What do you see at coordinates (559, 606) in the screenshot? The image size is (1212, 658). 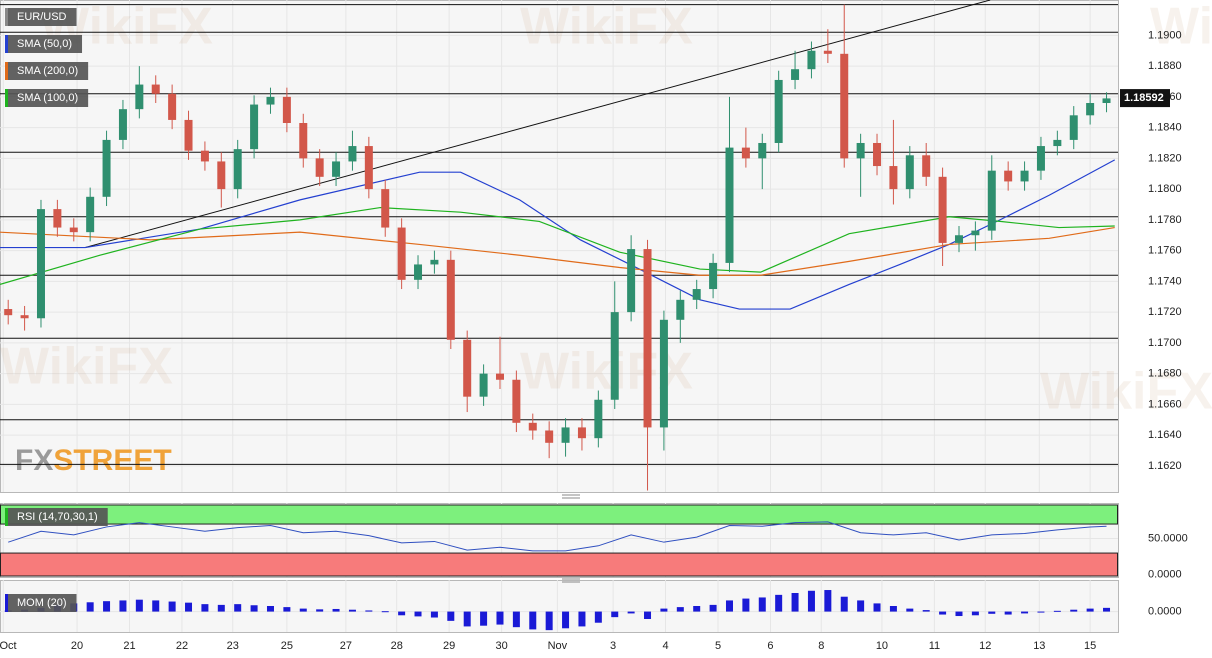 I see `panel-background` at bounding box center [559, 606].